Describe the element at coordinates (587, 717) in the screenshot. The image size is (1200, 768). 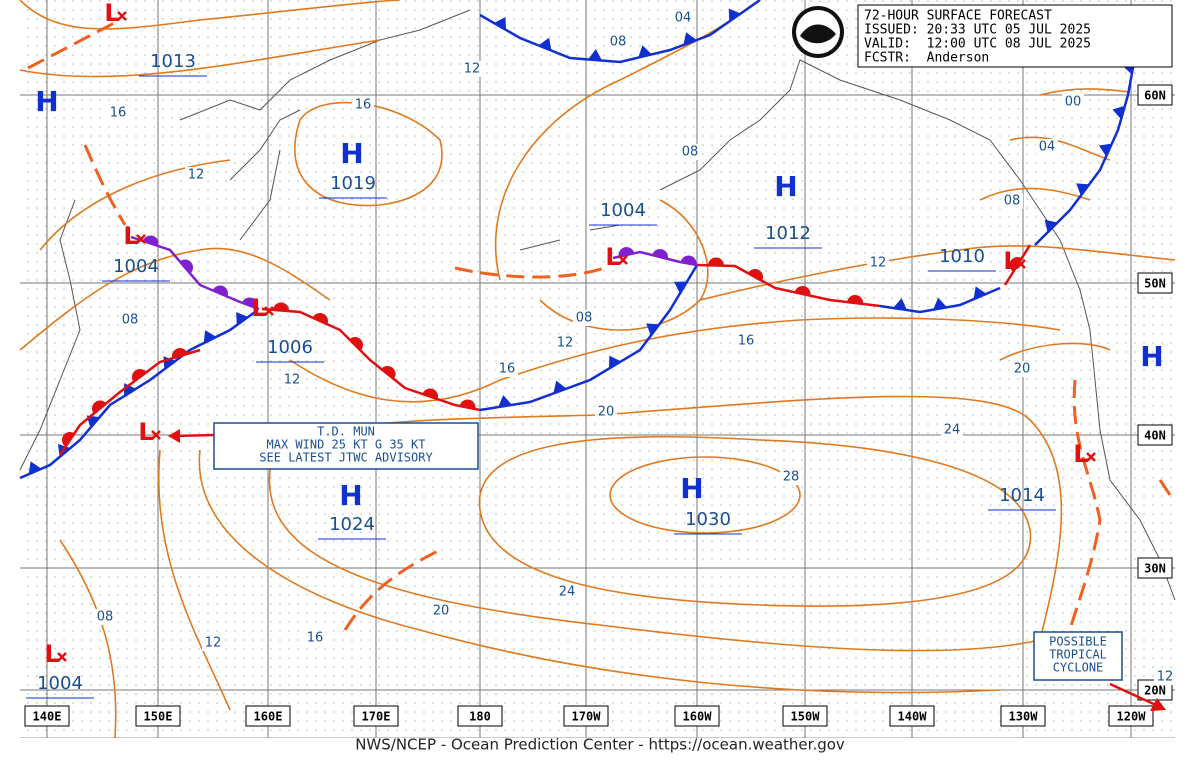
I see `lon-label: 170W` at that location.